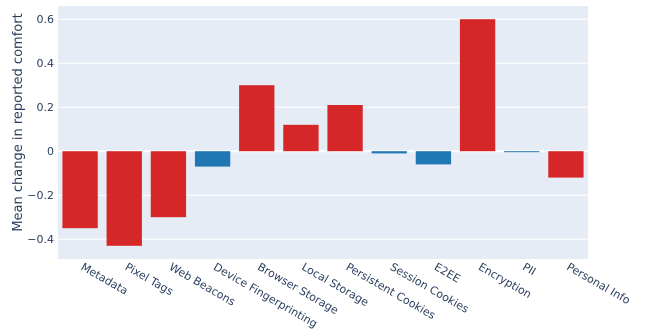  Describe the element at coordinates (212, 159) in the screenshot. I see `bar-device-fingerprinting` at that location.